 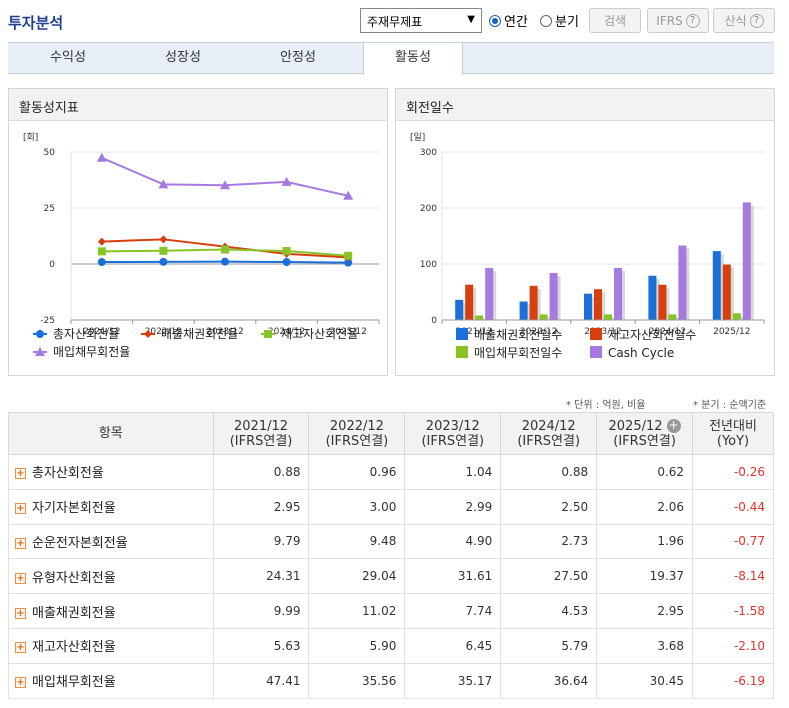 I want to click on formula-button-label: 산식, so click(x=735, y=21).